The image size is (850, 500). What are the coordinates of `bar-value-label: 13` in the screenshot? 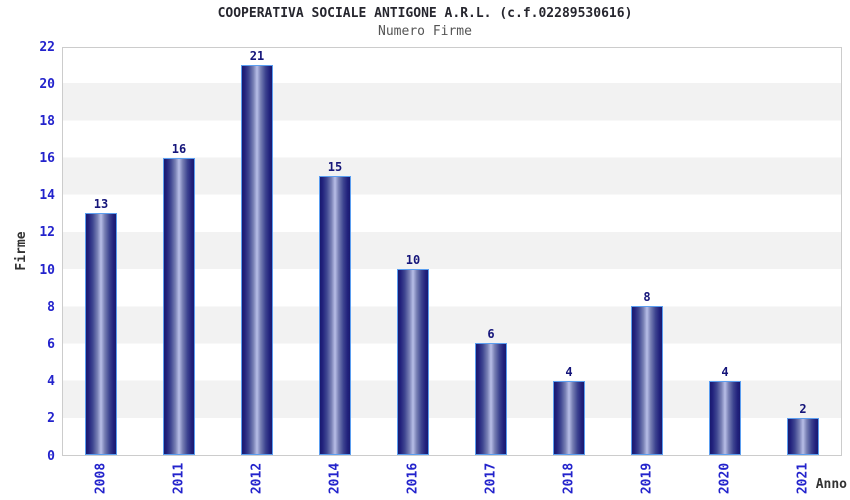 It's located at (101, 204).